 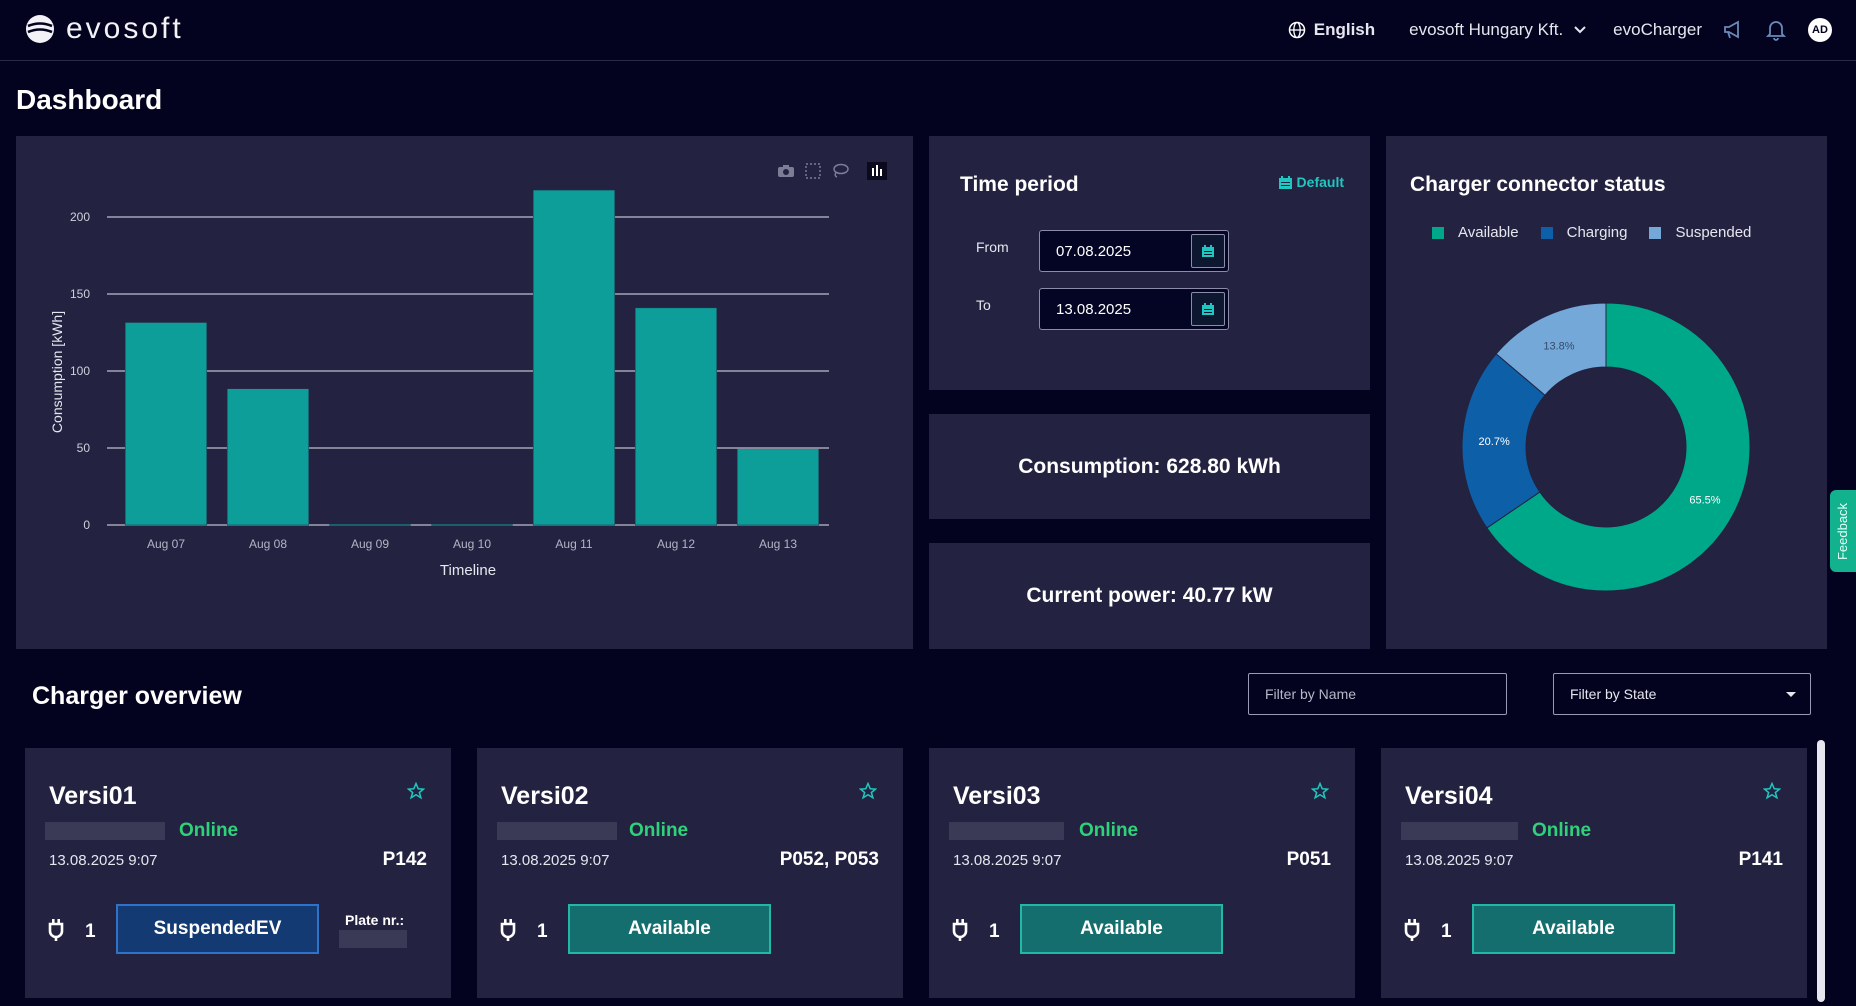 I want to click on filter-state-select: Filter by State, so click(x=1682, y=694).